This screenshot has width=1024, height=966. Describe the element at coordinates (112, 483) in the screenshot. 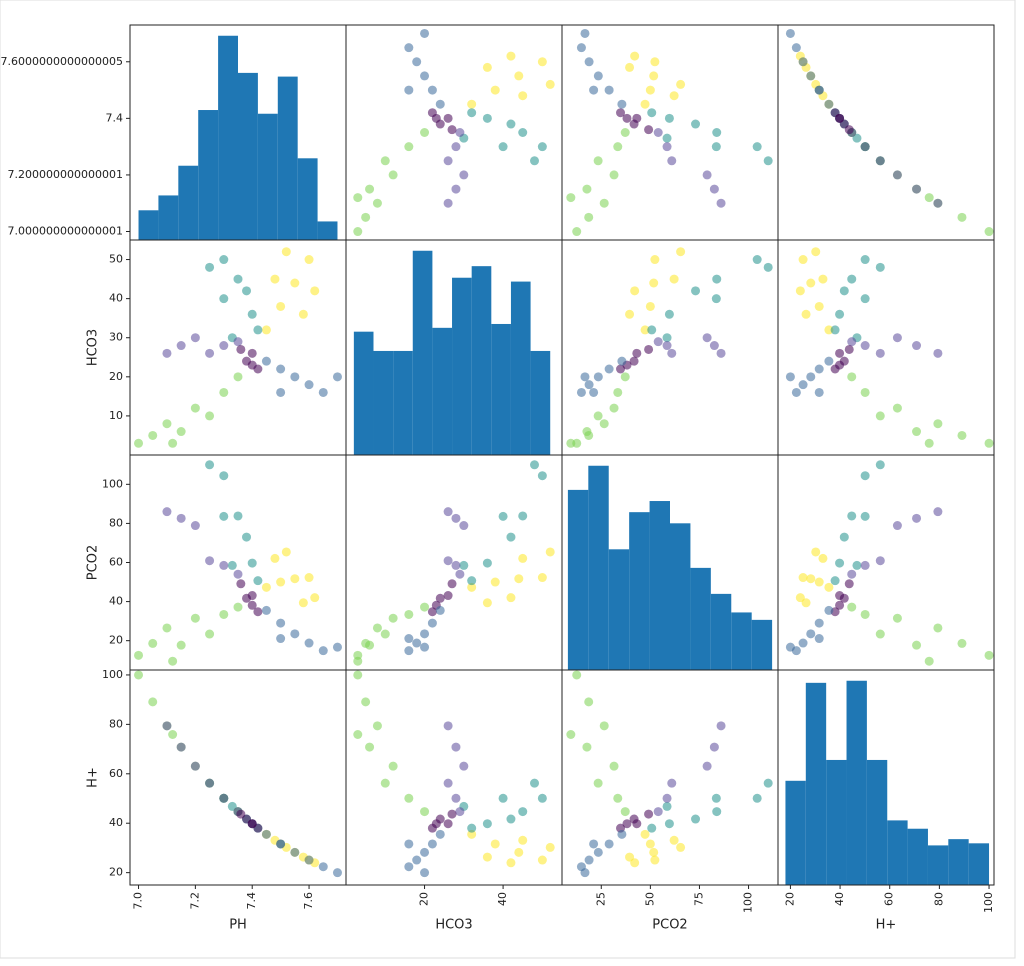

I see `y-tick-label: 100` at that location.